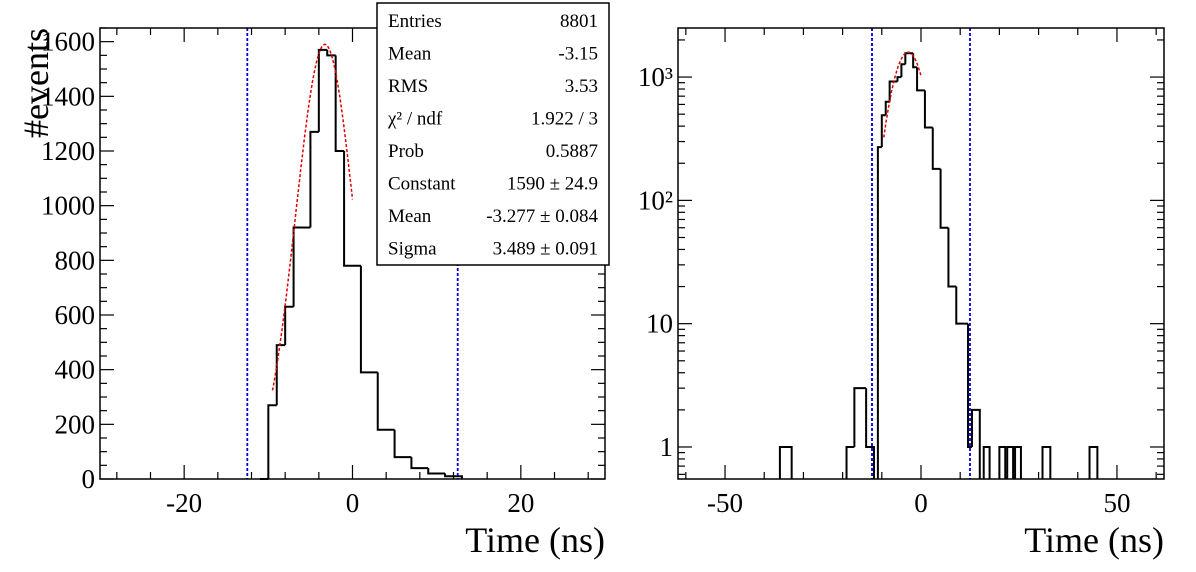 This screenshot has width=1196, height=572. Describe the element at coordinates (921, 503) in the screenshot. I see `right-x-tick-label: 0` at that location.